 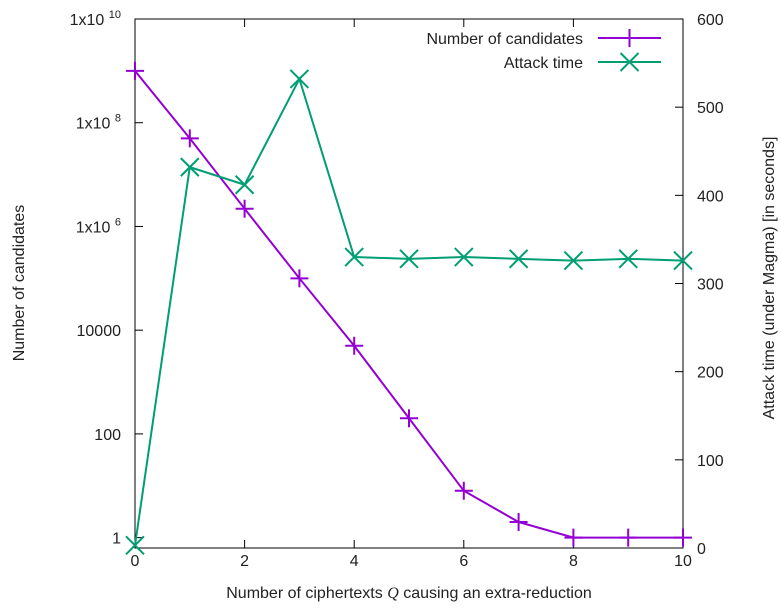 I want to click on y2-tick-label: 100, so click(x=710, y=461).